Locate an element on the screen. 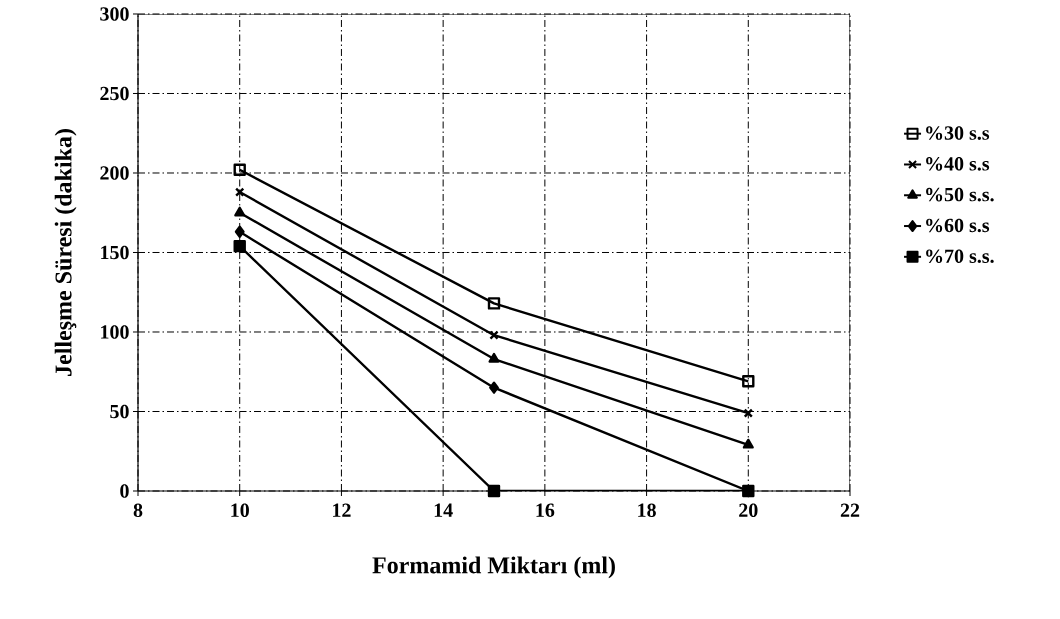  y-tick-label: 200 is located at coordinates (114, 173).